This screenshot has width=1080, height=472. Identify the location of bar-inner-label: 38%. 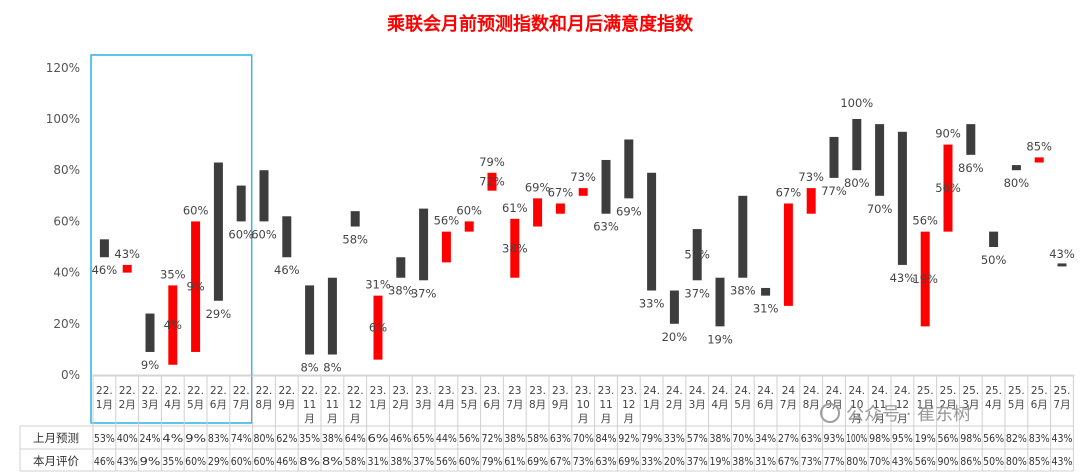
(515, 248).